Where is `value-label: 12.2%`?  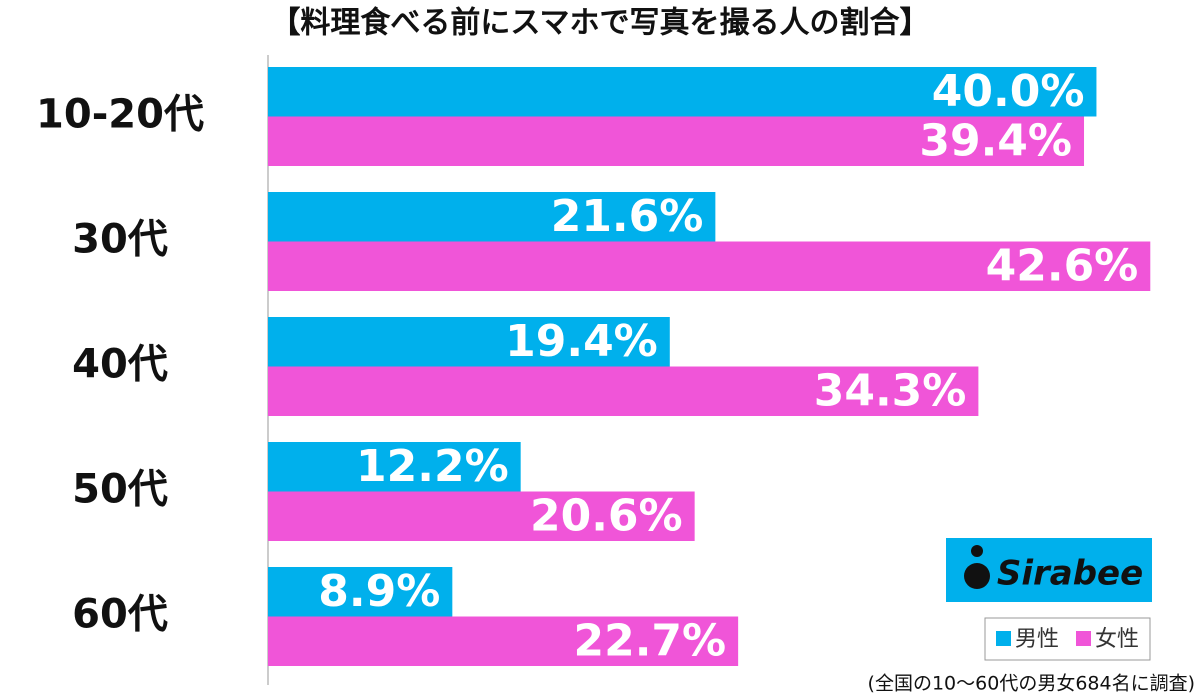
value-label: 12.2% is located at coordinates (432, 466).